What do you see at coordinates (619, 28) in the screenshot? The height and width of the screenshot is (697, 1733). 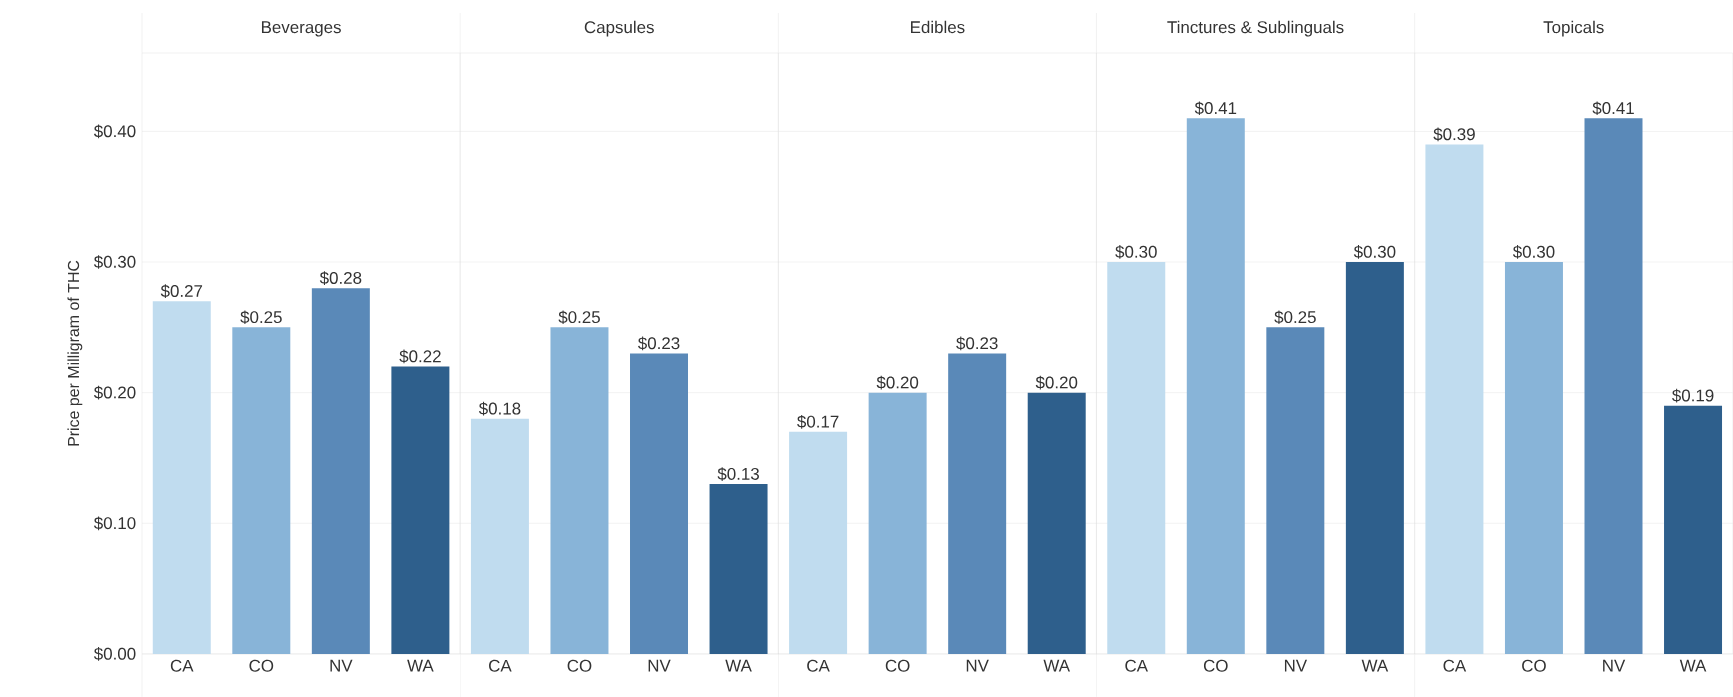 I see `chart-title: Capsules` at bounding box center [619, 28].